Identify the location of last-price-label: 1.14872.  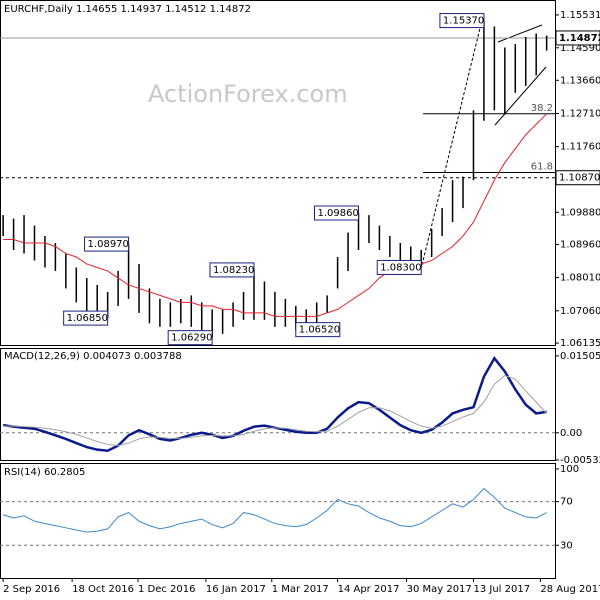
(579, 38).